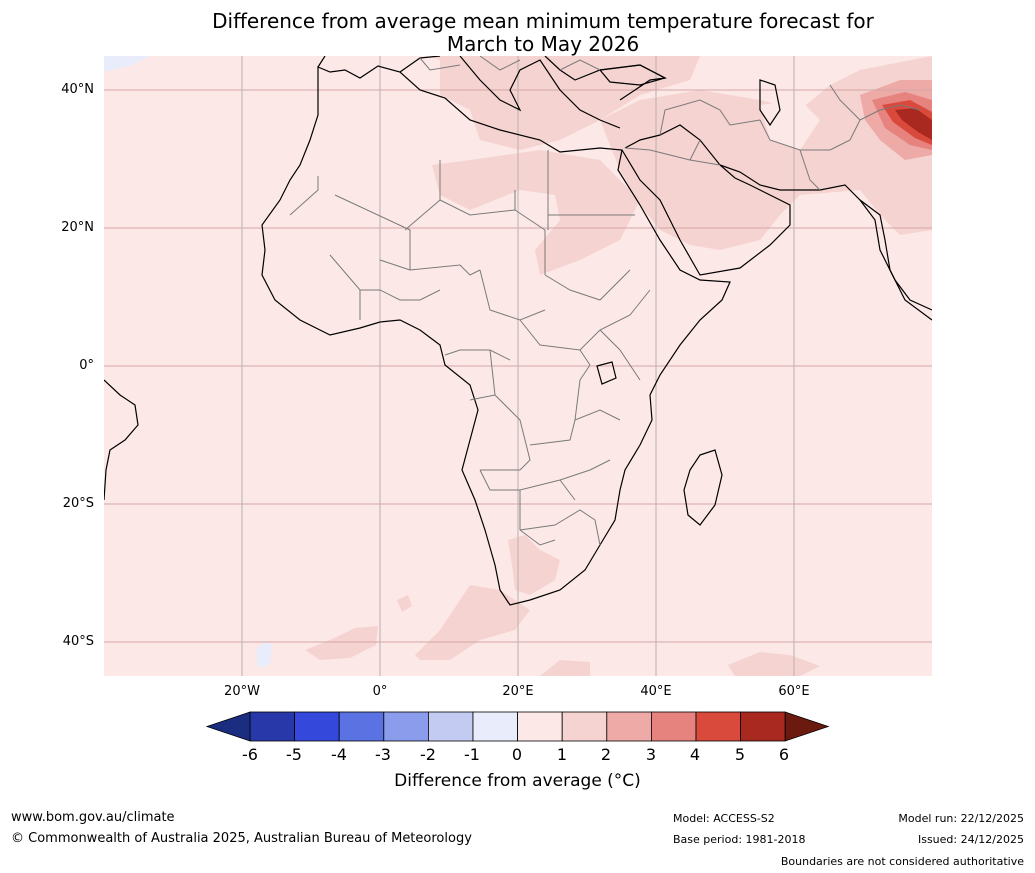  What do you see at coordinates (545, 502) in the screenshot?
I see `border-southern-africa` at bounding box center [545, 502].